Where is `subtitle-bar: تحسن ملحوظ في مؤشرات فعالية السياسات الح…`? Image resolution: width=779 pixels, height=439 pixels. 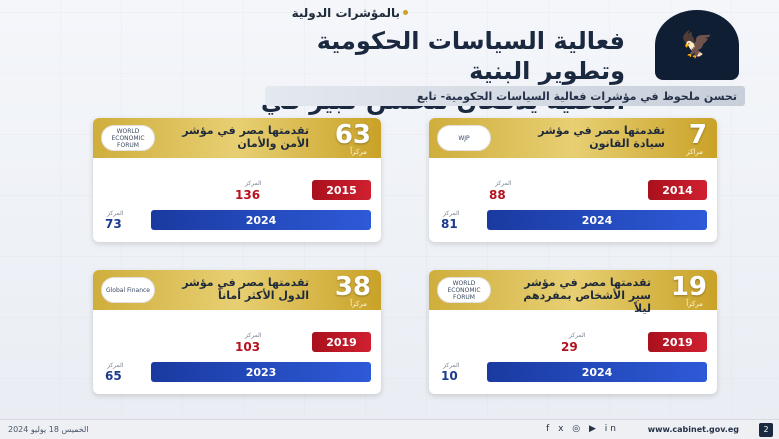
subtitle-bar: تحسن ملحوظ في مؤشرات فعالية السياسات الح… is located at coordinates (505, 96).